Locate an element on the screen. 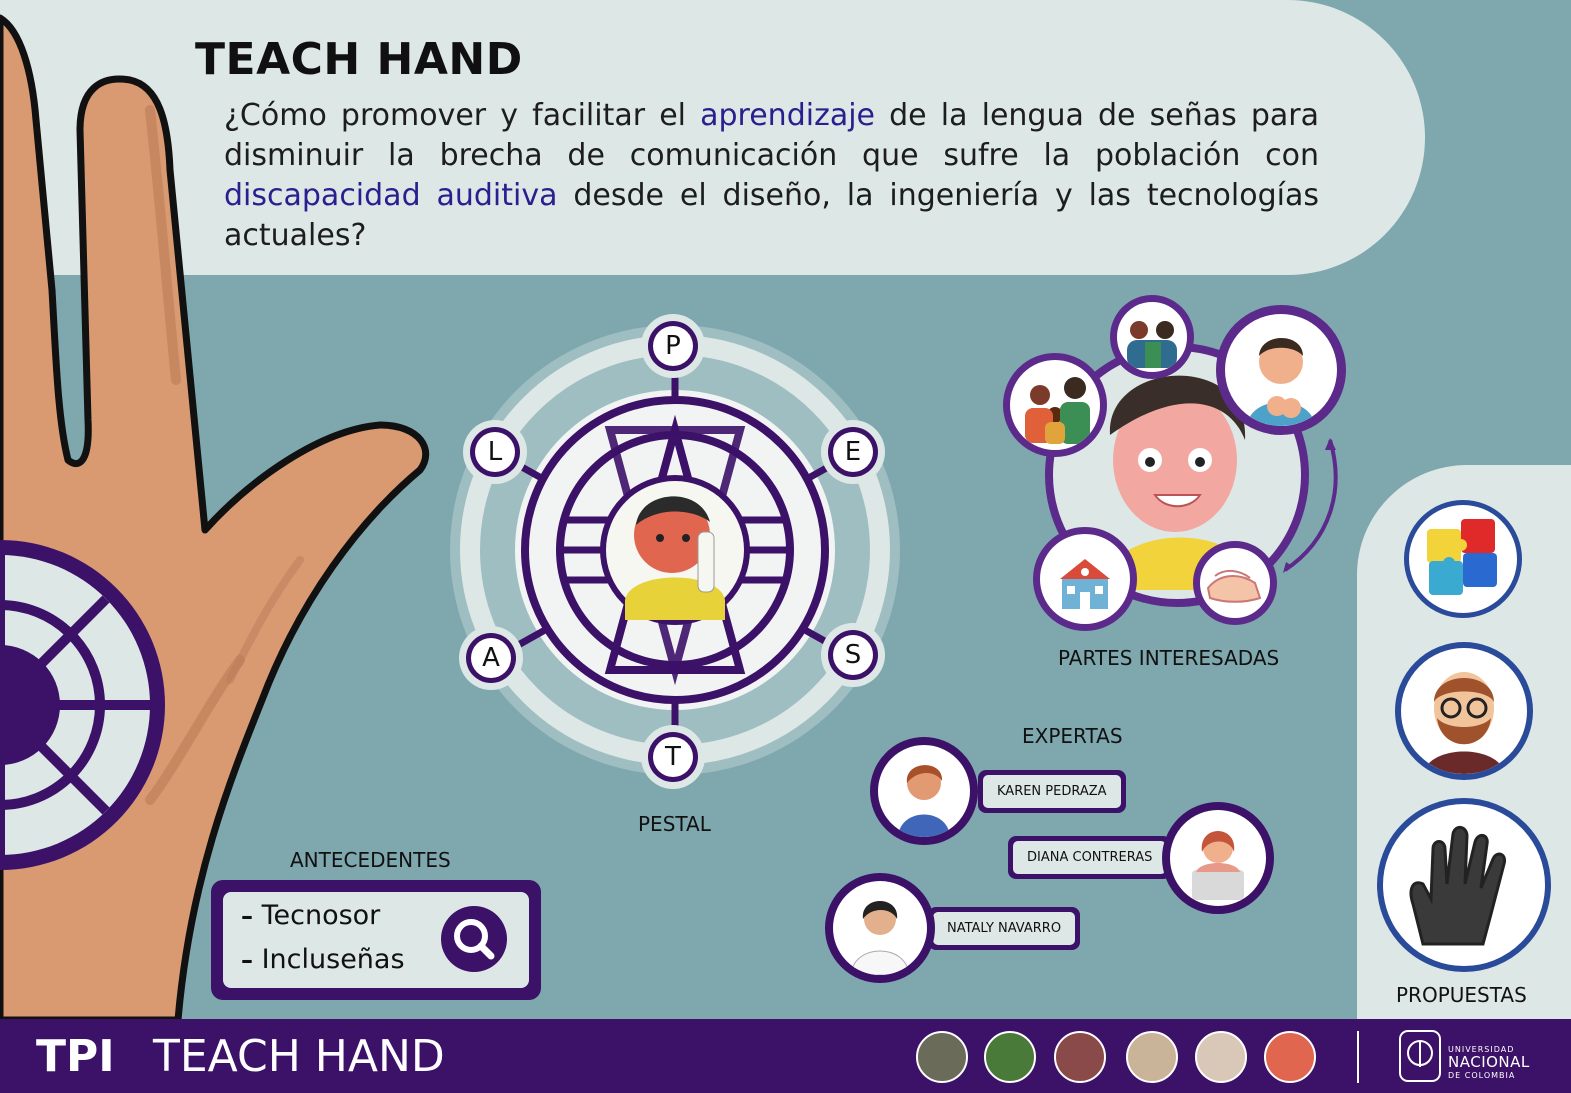  question-part-1: ¿Cómo promover y facilitar el is located at coordinates (462, 115).